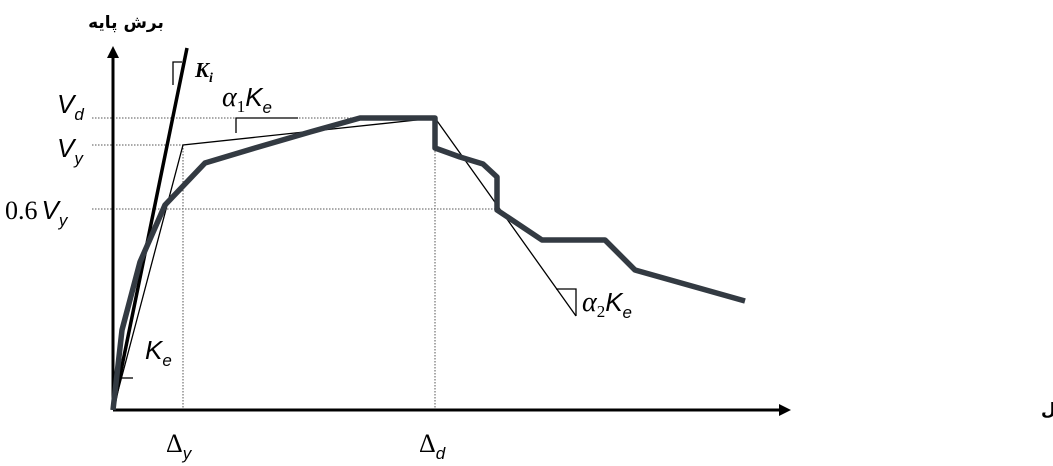 This screenshot has width=1053, height=466. What do you see at coordinates (70, 106) in the screenshot?
I see `vd-label: Vd` at bounding box center [70, 106].